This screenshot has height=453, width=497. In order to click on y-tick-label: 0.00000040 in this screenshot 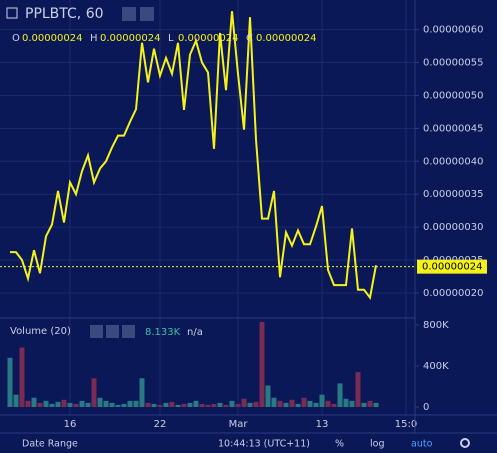, I will do `click(453, 161)`.